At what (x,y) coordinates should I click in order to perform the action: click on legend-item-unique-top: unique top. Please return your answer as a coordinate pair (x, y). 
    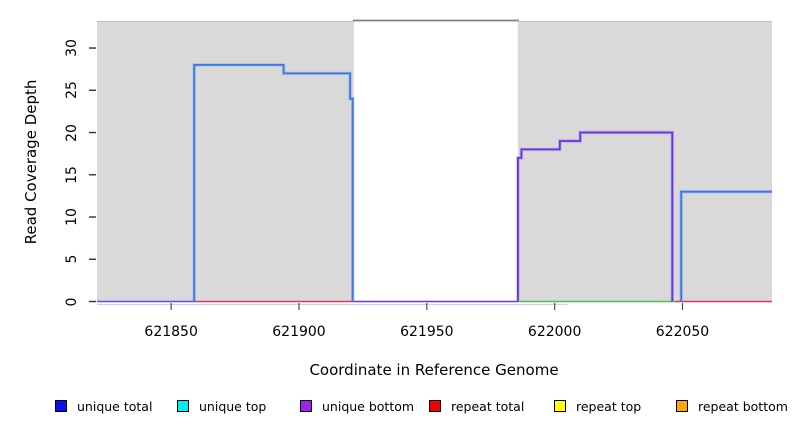
    Looking at the image, I should click on (222, 406).